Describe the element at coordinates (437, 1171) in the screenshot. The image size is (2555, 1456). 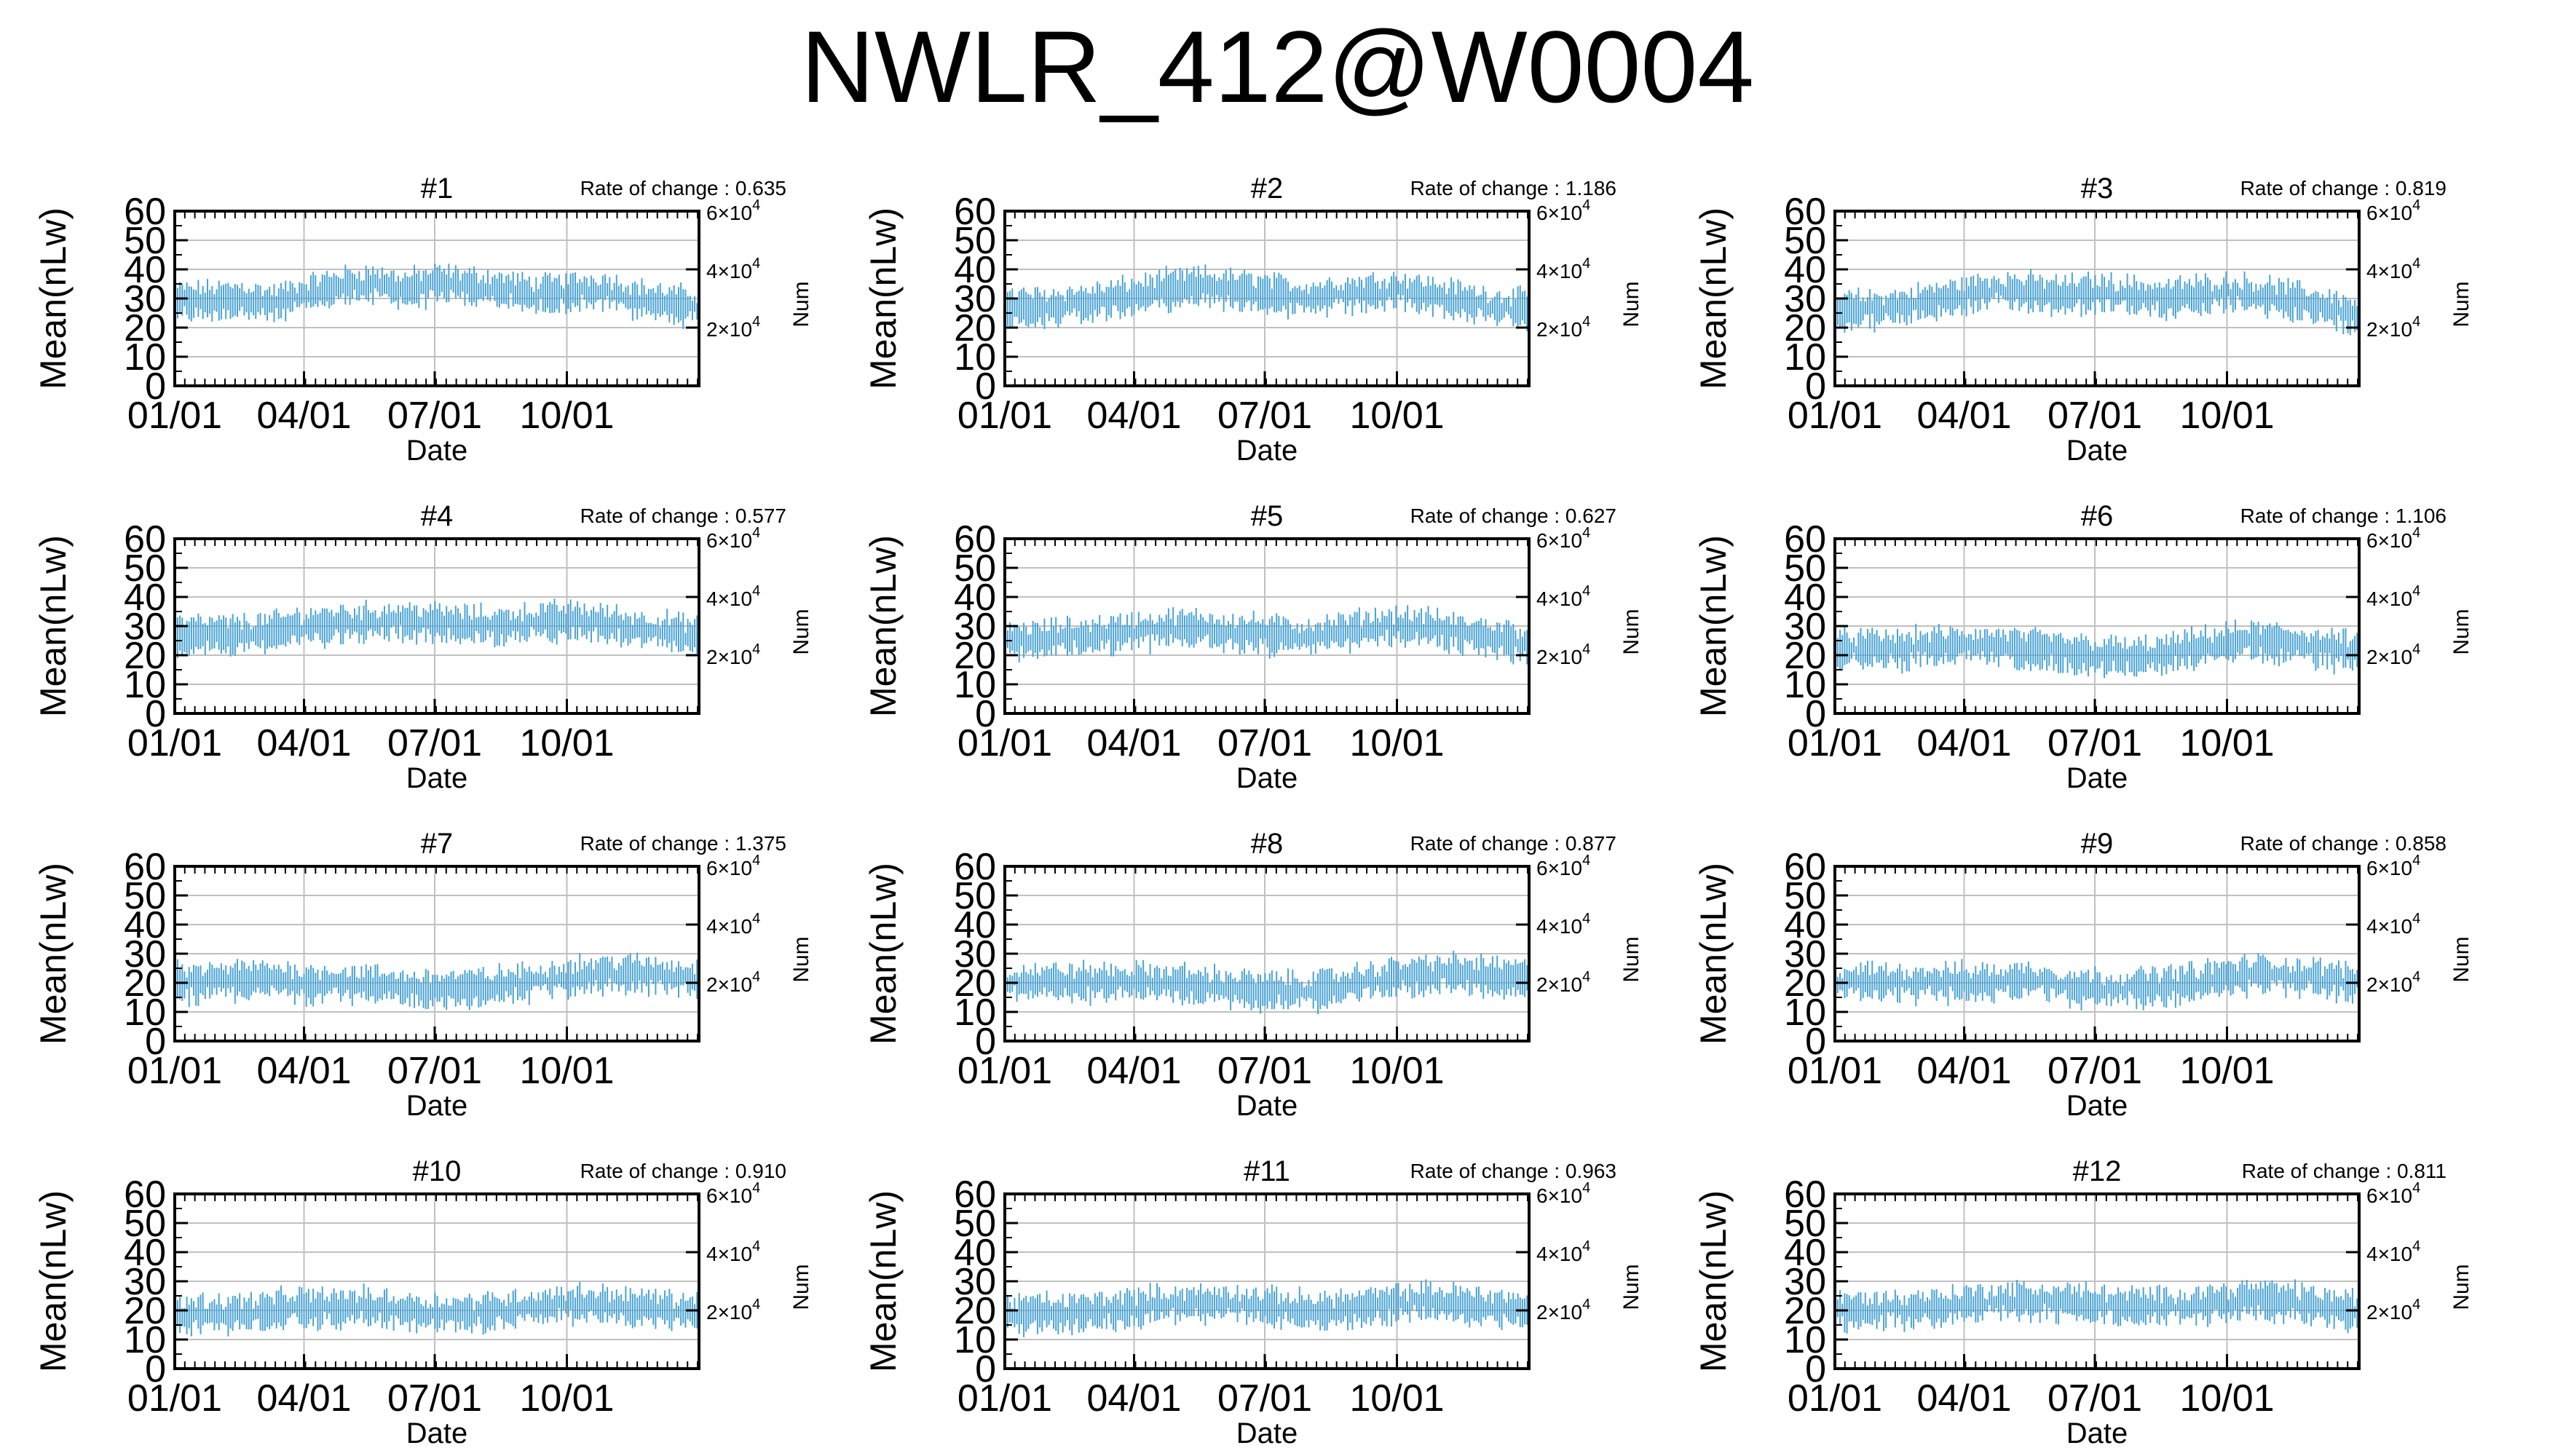
I see `panel-title: #10` at that location.